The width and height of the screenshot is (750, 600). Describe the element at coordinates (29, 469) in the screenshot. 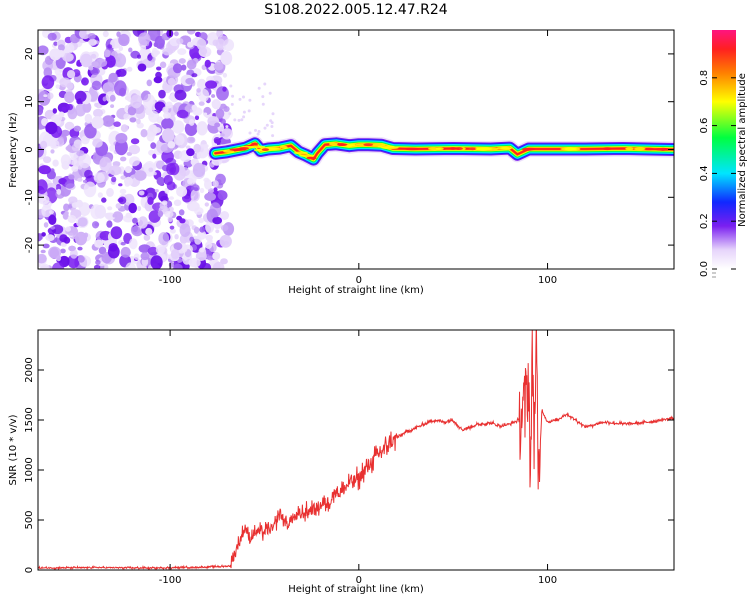

I see `snr-ytick-label: 1000` at that location.